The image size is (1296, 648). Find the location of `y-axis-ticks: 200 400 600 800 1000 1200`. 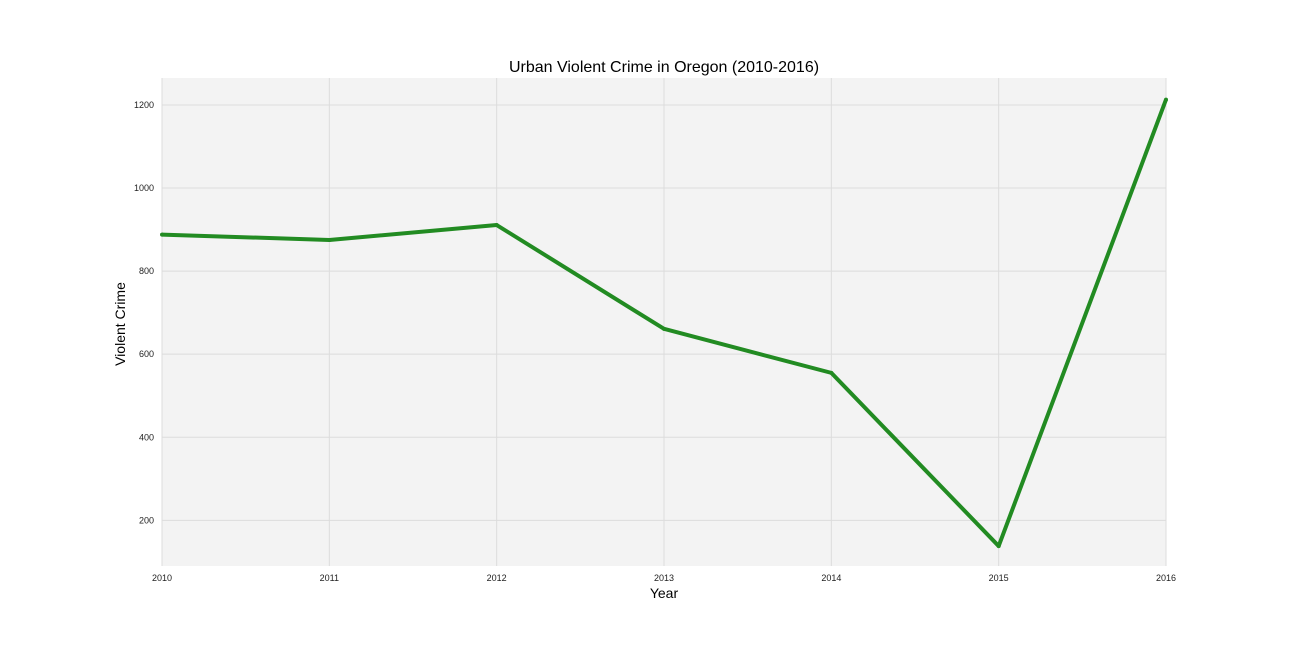

y-axis-ticks: 200 400 600 800 1000 1200 is located at coordinates (144, 312).